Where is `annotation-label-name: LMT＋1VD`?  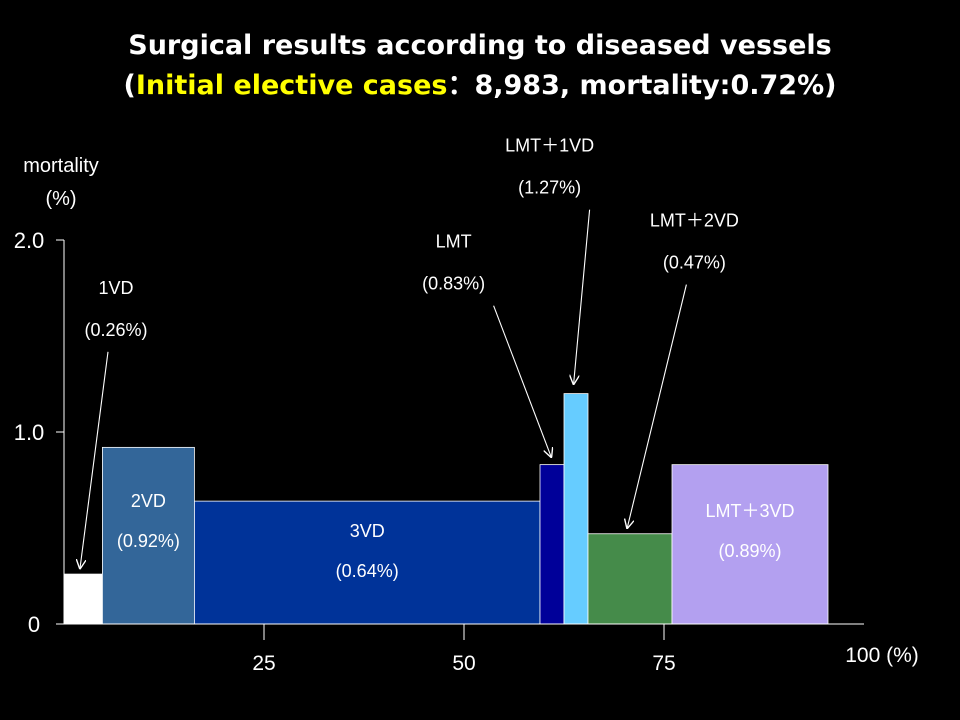 annotation-label-name: LMT＋1VD is located at coordinates (549, 146).